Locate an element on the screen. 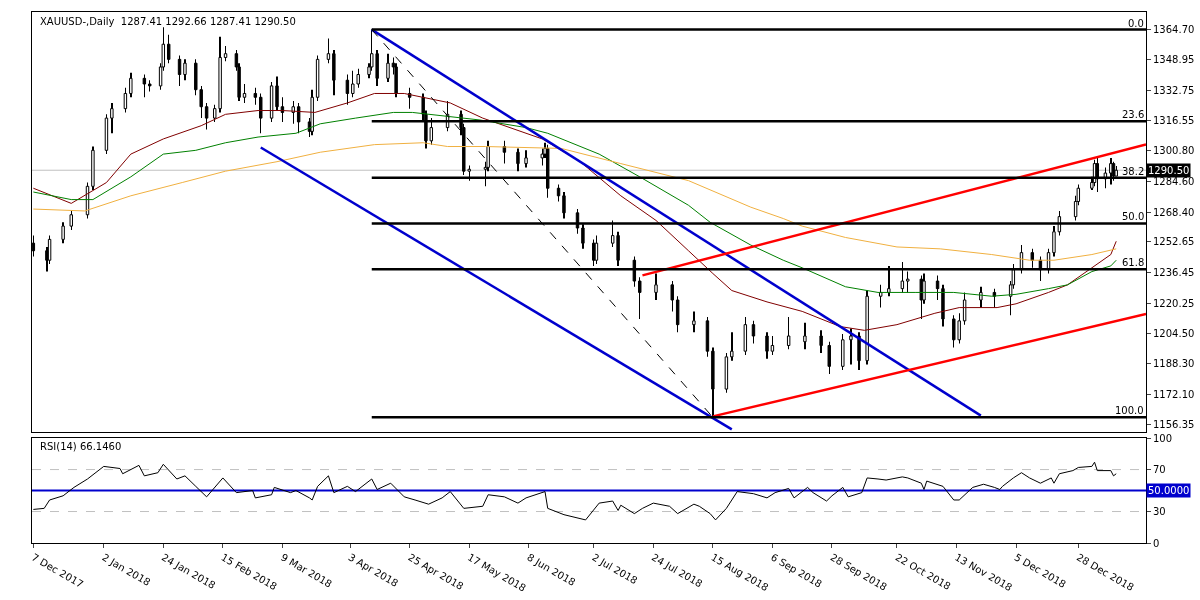 The width and height of the screenshot is (1200, 600). y-tick-label: 70 is located at coordinates (1159, 470).